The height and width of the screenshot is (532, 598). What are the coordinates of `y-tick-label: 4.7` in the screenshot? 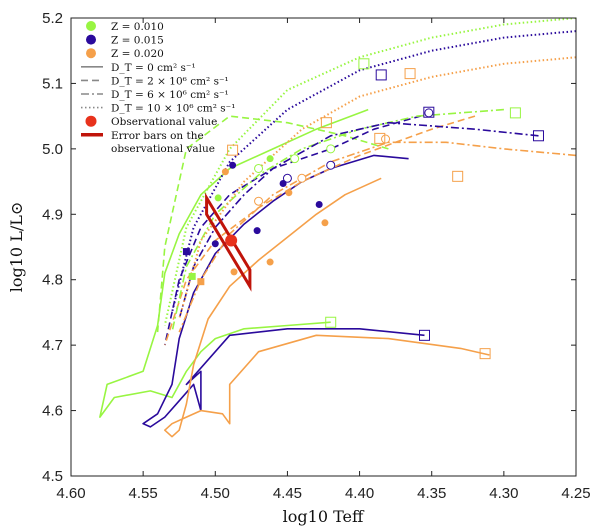 It's located at (52, 345).